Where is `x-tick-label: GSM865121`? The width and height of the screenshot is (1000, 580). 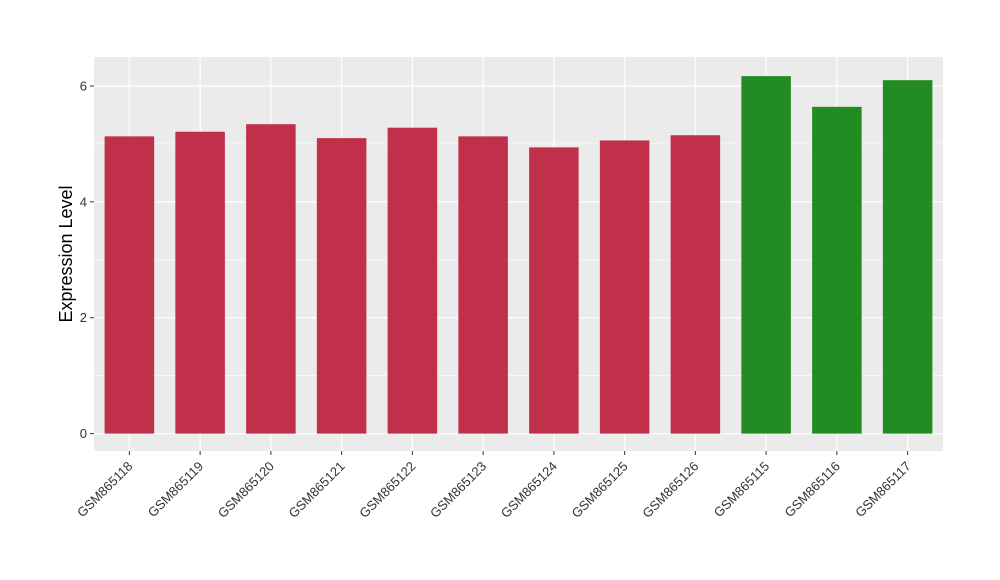
x-tick-label: GSM865121 is located at coordinates (317, 490).